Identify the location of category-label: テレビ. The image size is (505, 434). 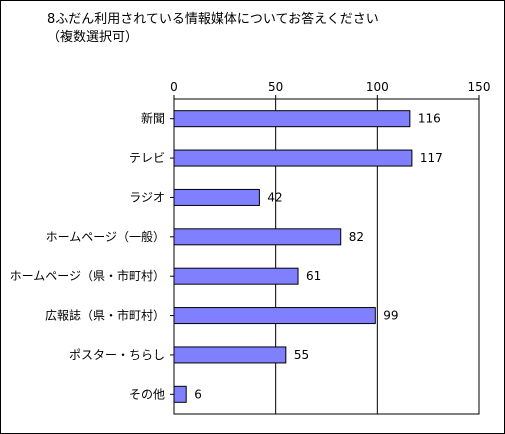
(147, 158).